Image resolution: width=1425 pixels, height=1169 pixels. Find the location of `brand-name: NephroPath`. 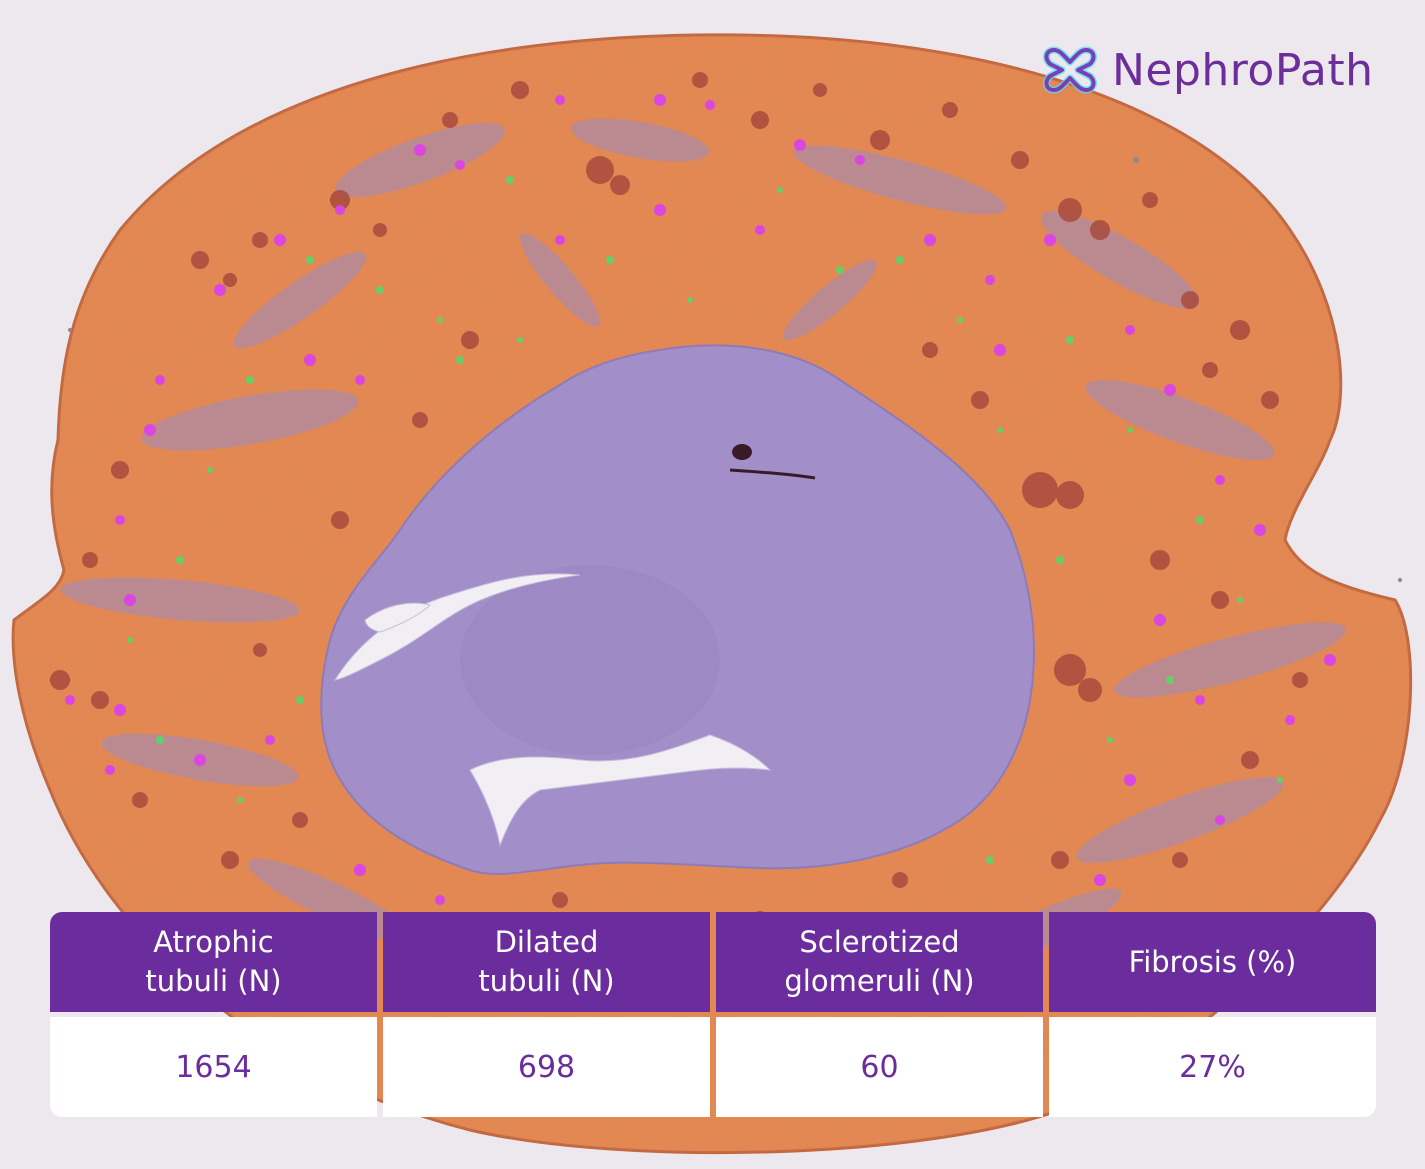

brand-name: NephroPath is located at coordinates (1243, 70).